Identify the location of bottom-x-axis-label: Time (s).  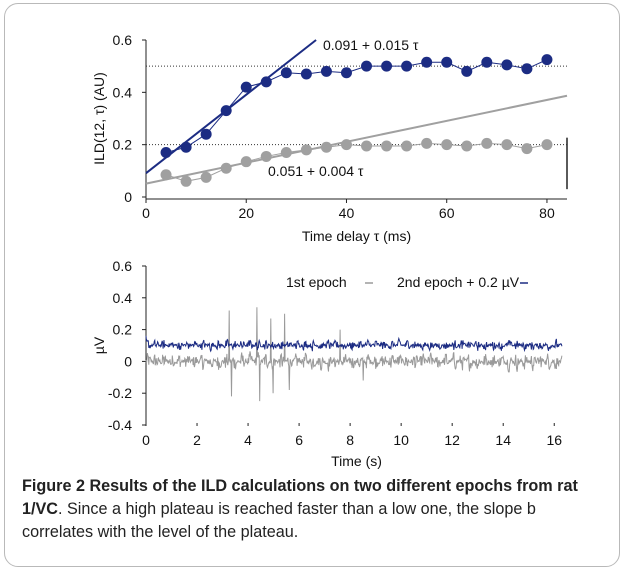
(356, 461).